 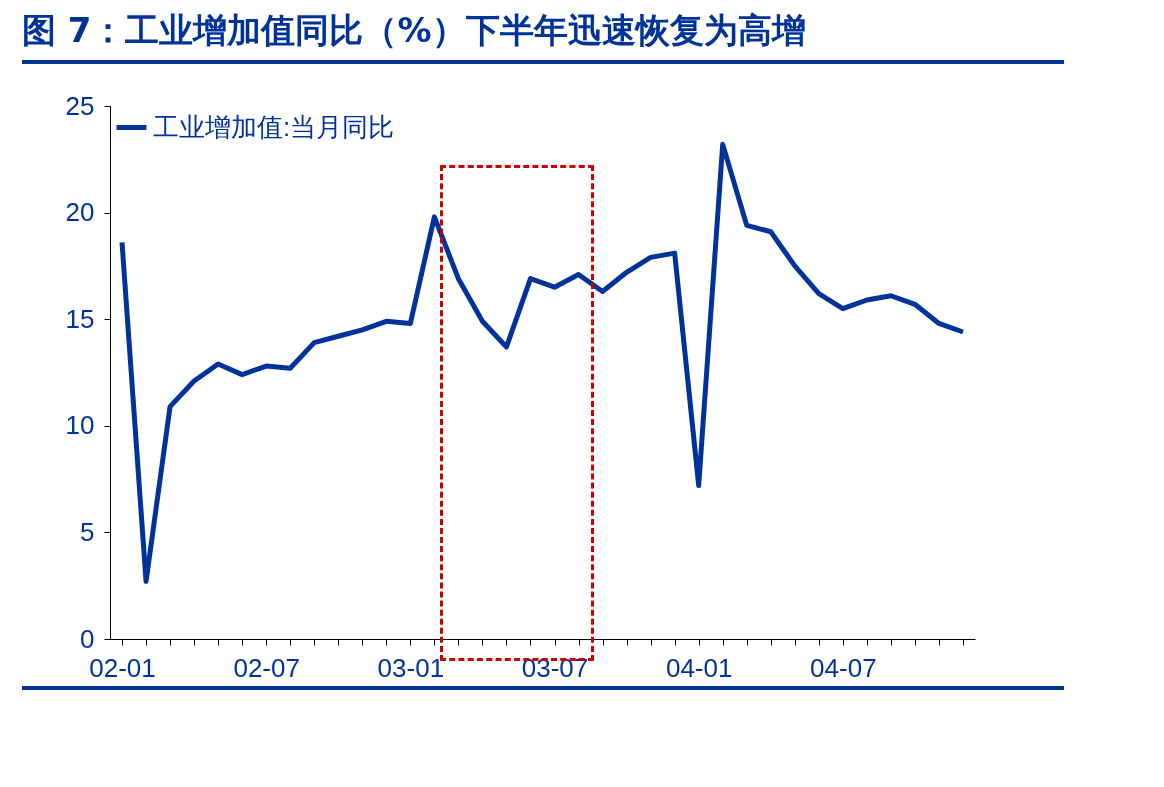 What do you see at coordinates (80, 318) in the screenshot?
I see `y-tick-label: 15` at bounding box center [80, 318].